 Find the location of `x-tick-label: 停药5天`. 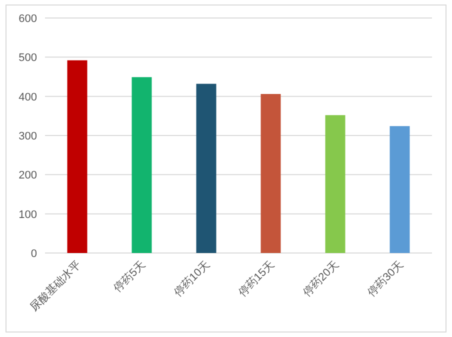

x-tick-label: 停药5天 is located at coordinates (129, 276).